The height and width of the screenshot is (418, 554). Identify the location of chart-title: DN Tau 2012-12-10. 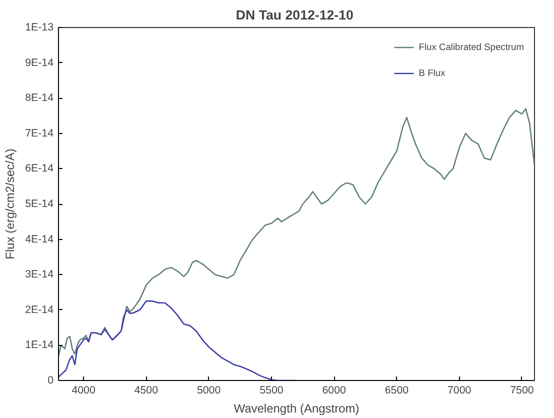
(295, 15).